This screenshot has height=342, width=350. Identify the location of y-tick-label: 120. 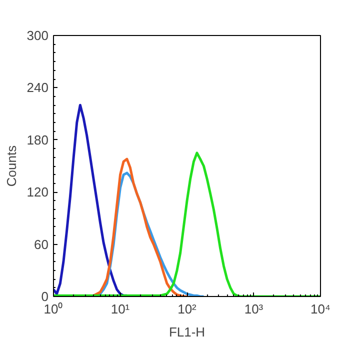
(37, 192).